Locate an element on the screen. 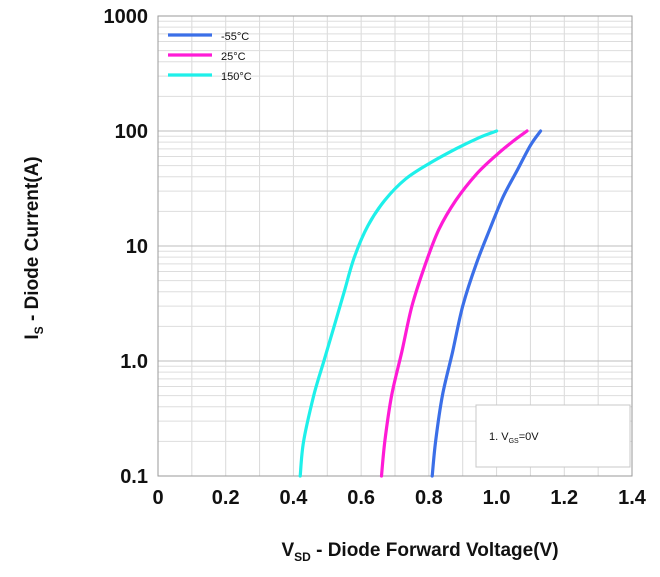 Image resolution: width=660 pixels, height=577 pixels. x-axis-label-rest: - Diode Forward Voltage(V) is located at coordinates (435, 550).